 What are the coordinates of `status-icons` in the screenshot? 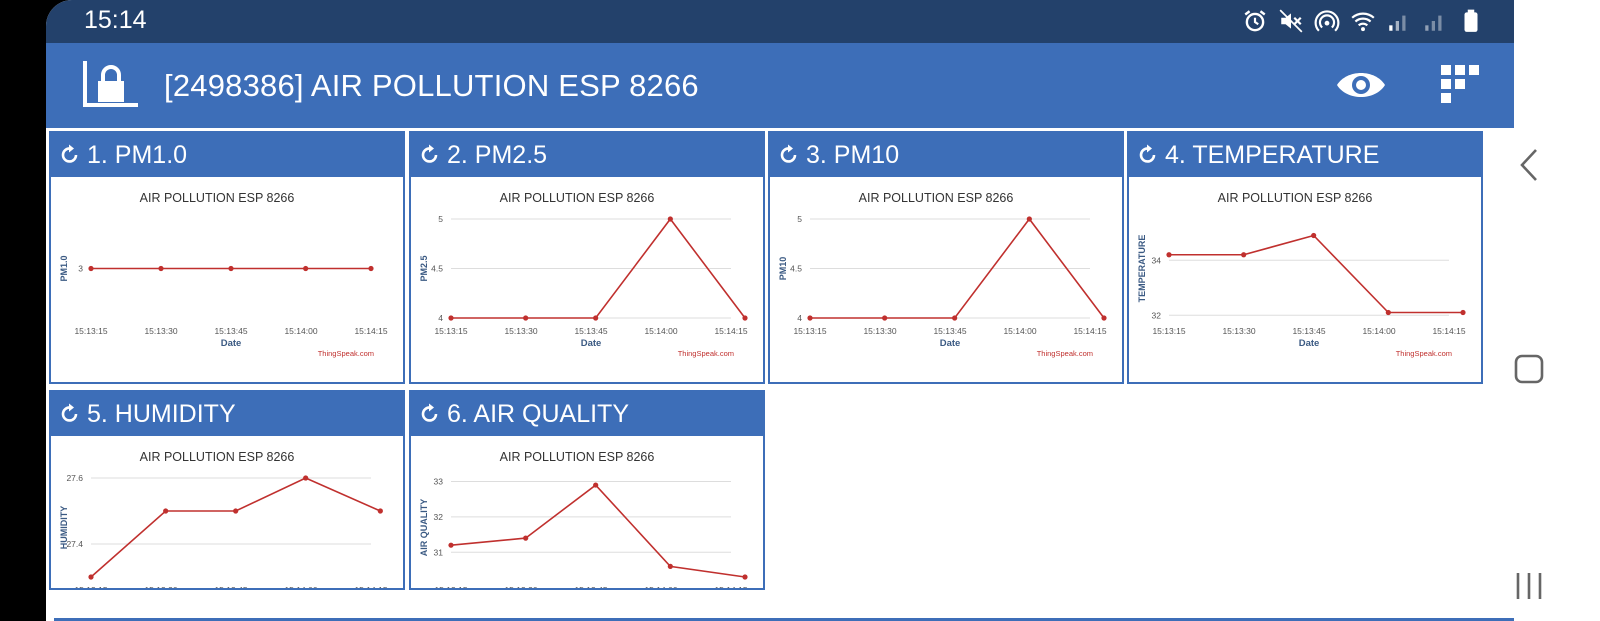 It's located at (1363, 21).